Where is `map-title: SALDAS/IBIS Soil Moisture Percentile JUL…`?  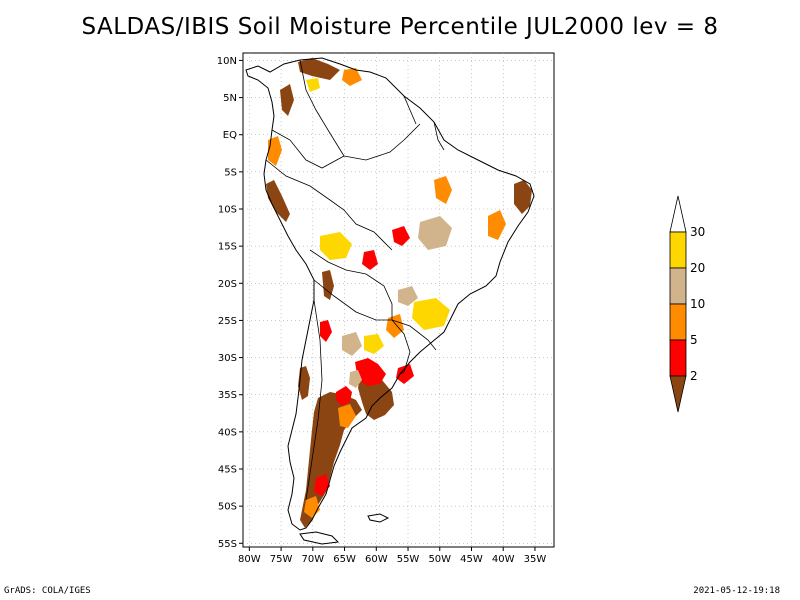
map-title: SALDAS/IBIS Soil Moisture Percentile JUL… is located at coordinates (400, 27).